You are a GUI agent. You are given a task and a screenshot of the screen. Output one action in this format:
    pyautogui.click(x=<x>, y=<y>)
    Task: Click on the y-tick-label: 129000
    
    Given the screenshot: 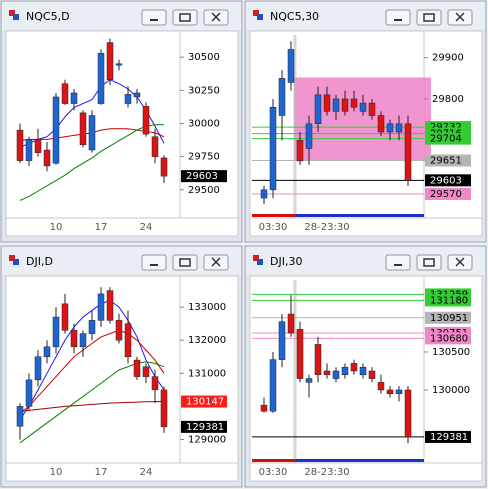 What is the action you would take?
    pyautogui.click(x=207, y=439)
    